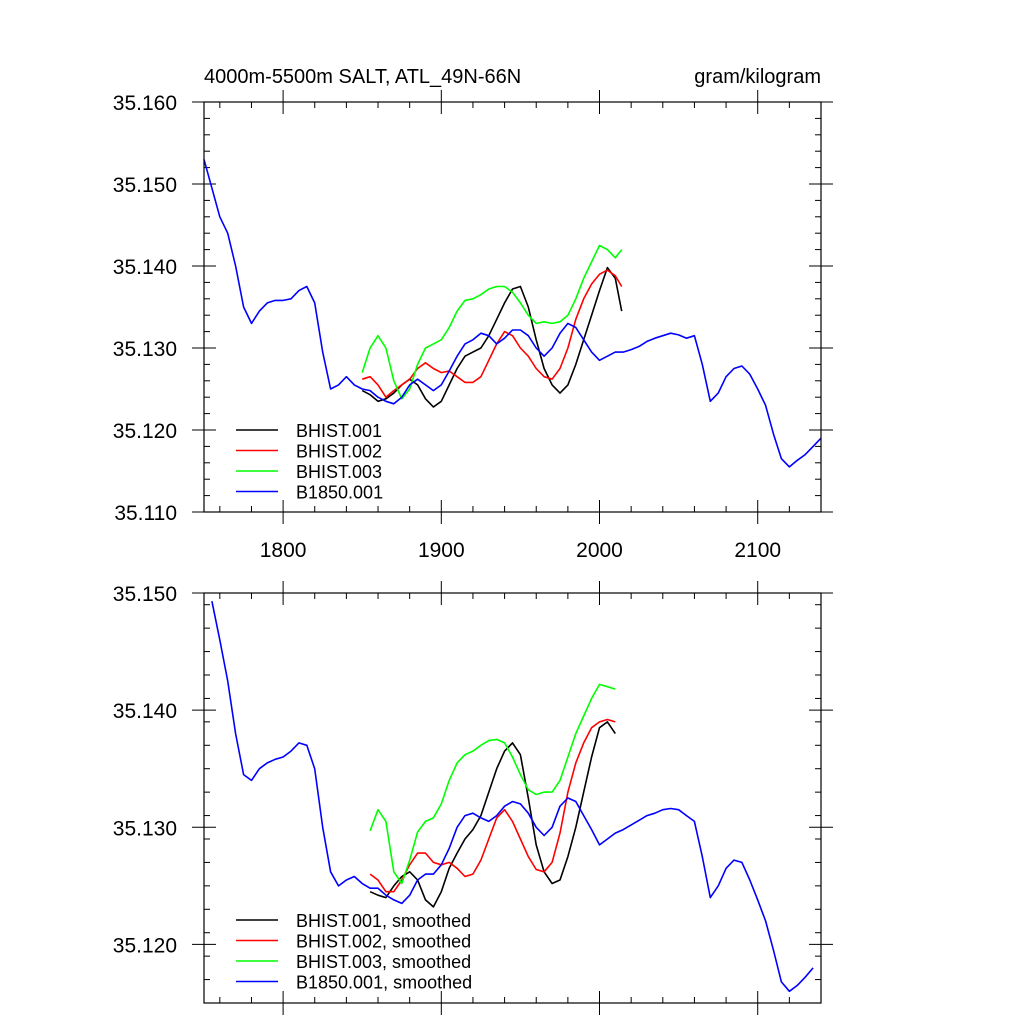  Describe the element at coordinates (599, 550) in the screenshot. I see `x-tick-label: 2000` at that location.